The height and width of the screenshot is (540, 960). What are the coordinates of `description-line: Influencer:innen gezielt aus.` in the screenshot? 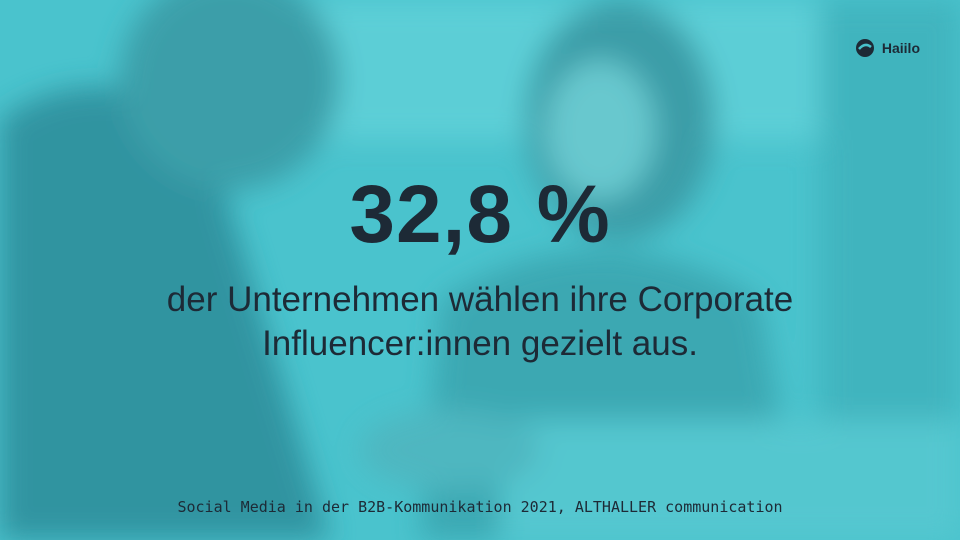 It's located at (480, 343).